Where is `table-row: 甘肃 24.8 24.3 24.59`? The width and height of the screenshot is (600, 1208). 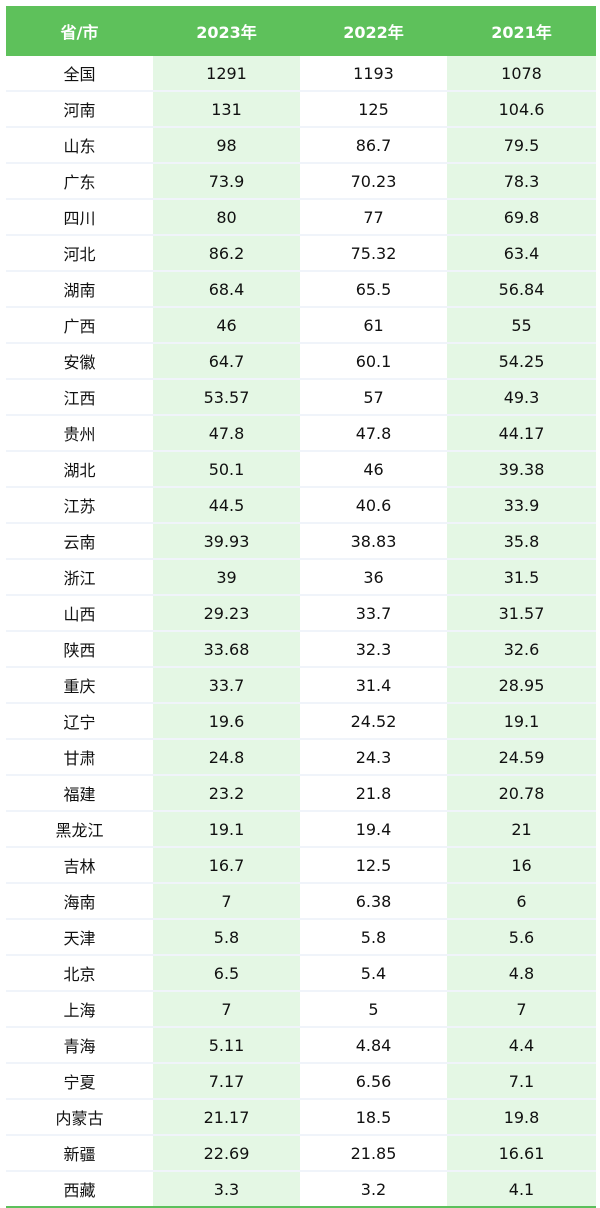 table-row: 甘肃 24.8 24.3 24.59 is located at coordinates (301, 756).